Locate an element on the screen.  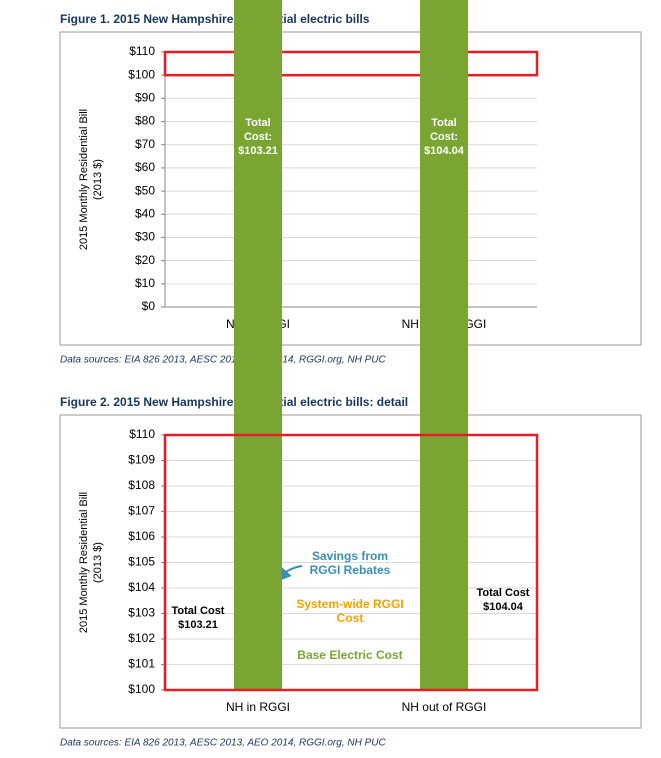
y-tick-label: $40 is located at coordinates (145, 213).